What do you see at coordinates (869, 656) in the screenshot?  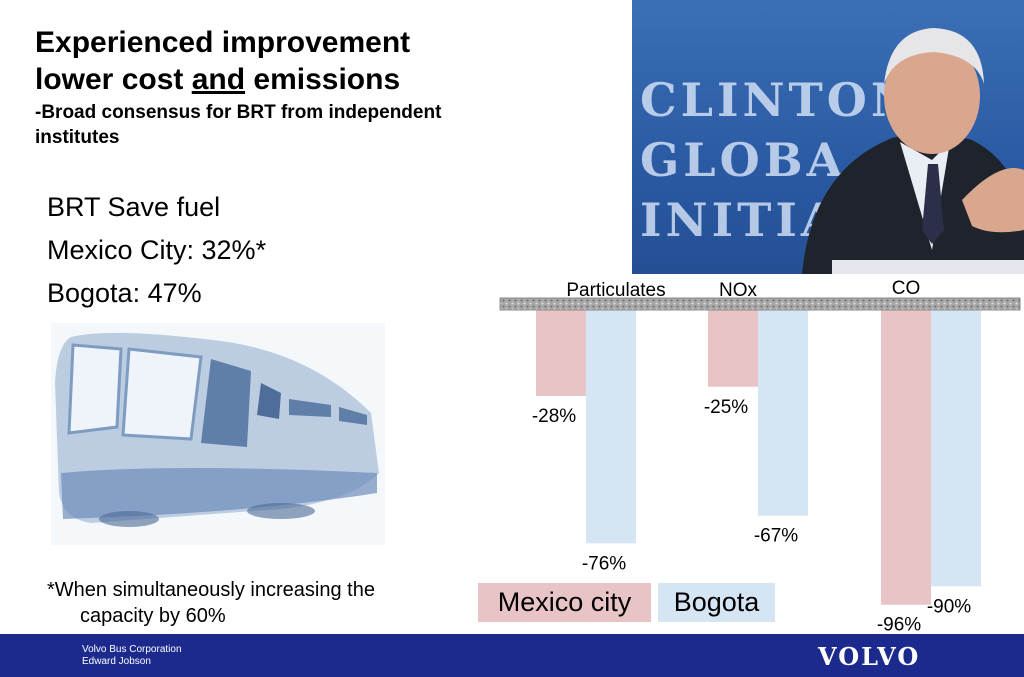 I see `volvo-logo: VOLVO` at bounding box center [869, 656].